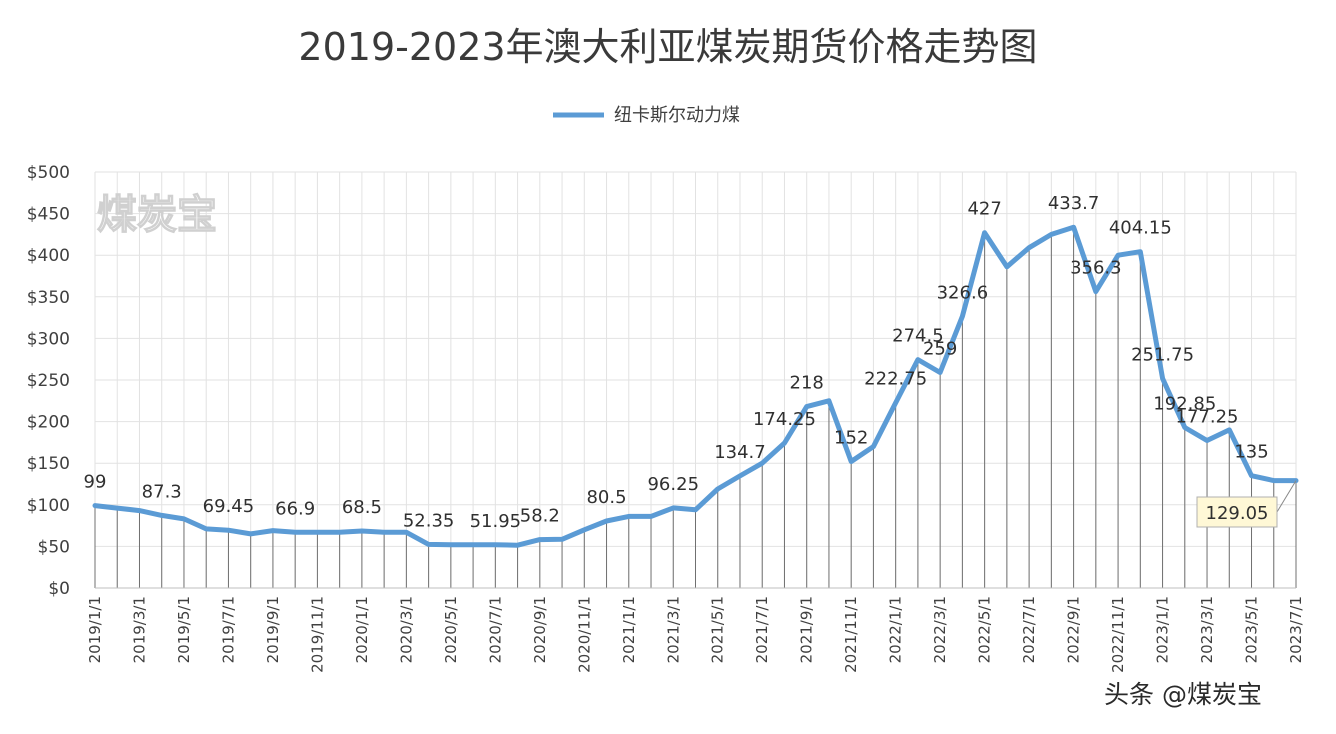 The image size is (1336, 734). Describe the element at coordinates (317, 634) in the screenshot. I see `x-tick-label: 2019/11/1` at that location.